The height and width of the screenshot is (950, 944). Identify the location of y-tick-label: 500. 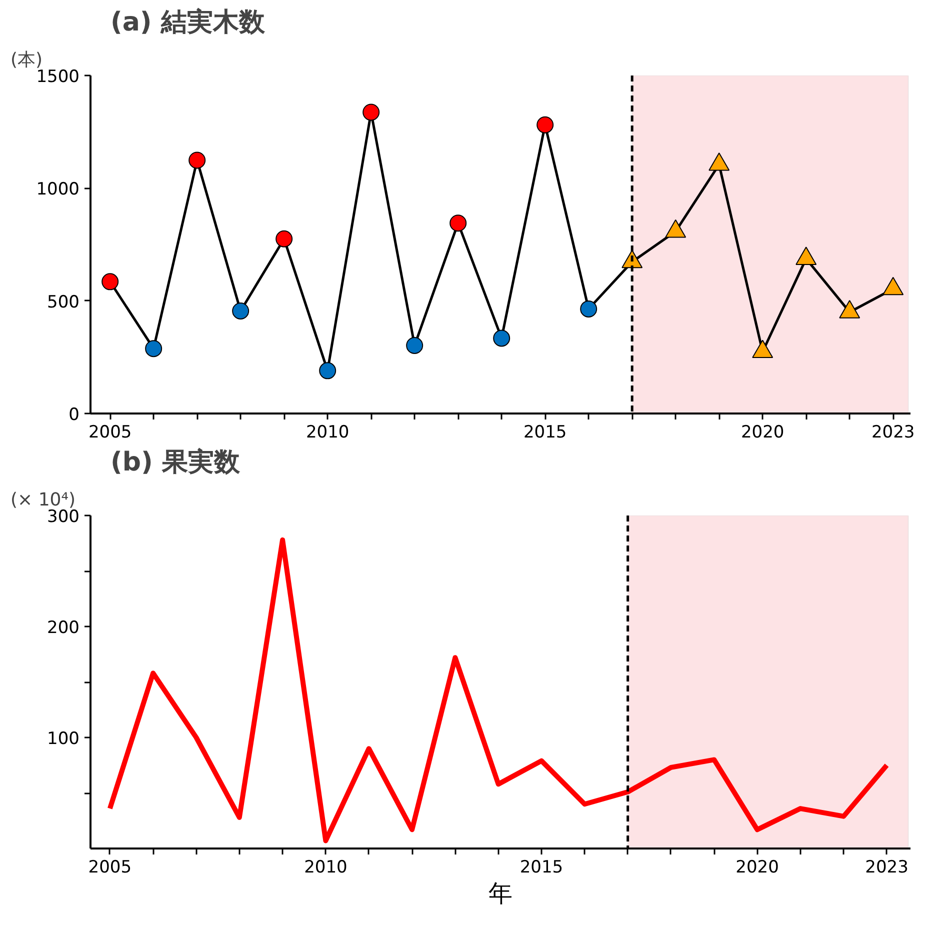
(63, 302).